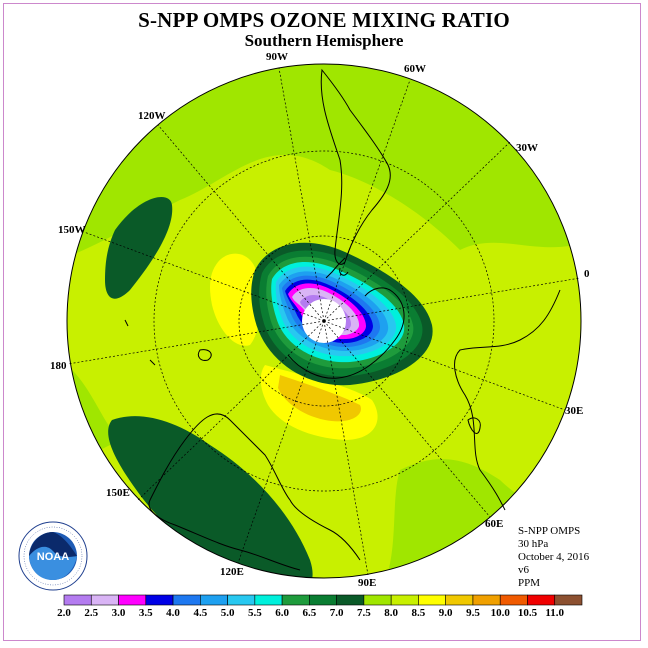 The width and height of the screenshot is (648, 648). I want to click on colorbar-tick-label: 8.0, so click(391, 613).